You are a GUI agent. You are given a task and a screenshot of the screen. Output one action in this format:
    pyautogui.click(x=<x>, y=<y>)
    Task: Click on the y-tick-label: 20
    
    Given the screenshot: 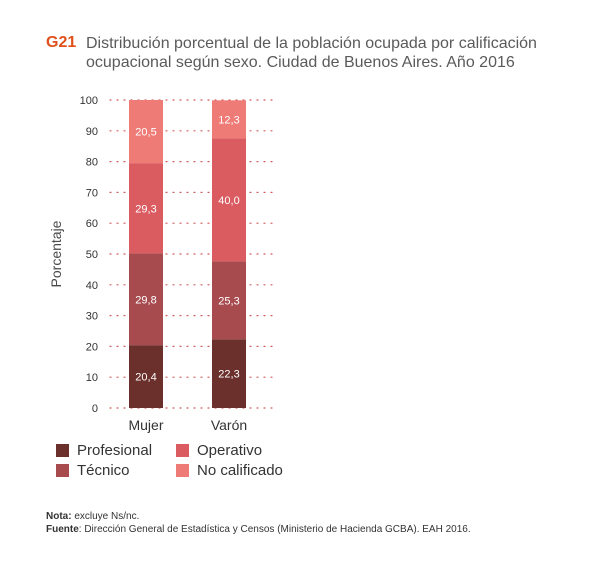 What is the action you would take?
    pyautogui.click(x=92, y=347)
    